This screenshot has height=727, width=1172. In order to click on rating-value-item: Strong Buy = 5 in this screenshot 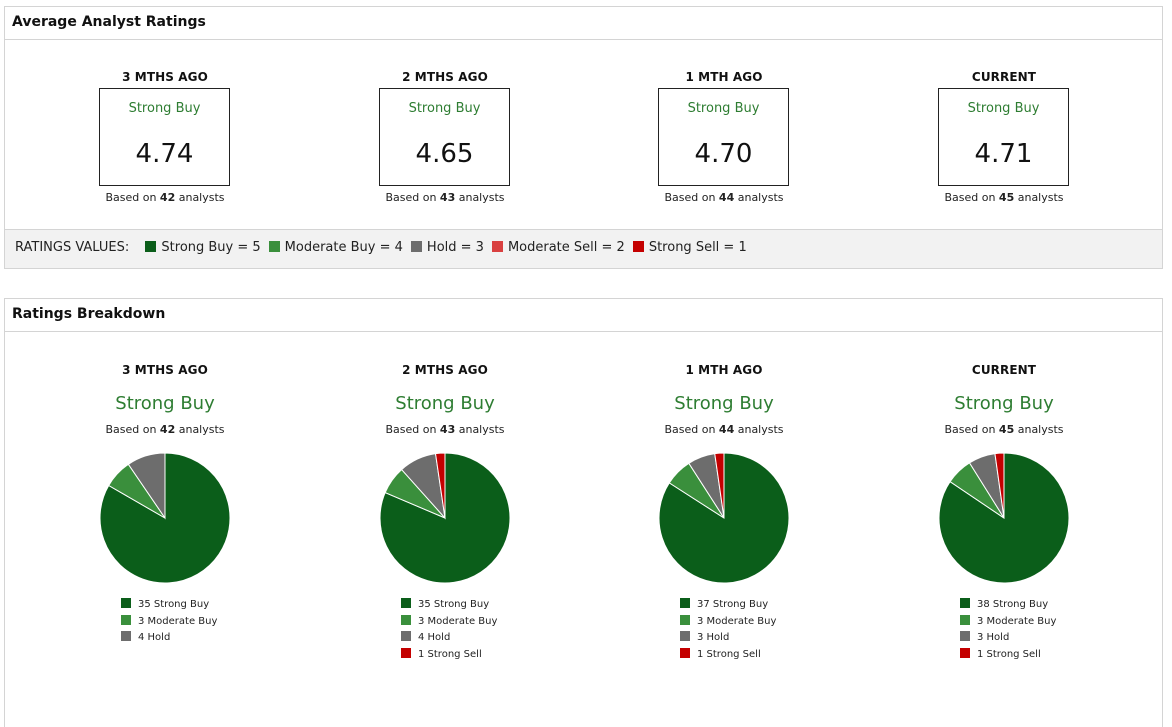, I will do `click(203, 247)`.